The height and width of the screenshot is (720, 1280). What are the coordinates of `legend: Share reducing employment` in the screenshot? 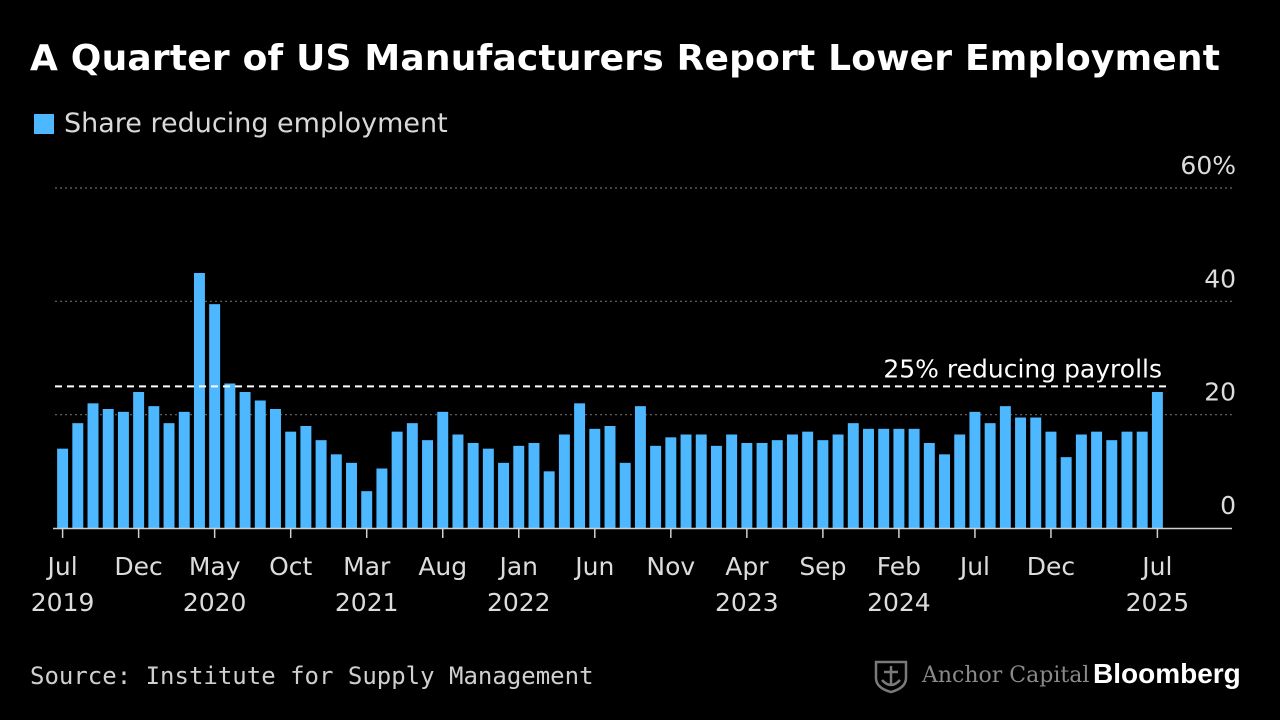 It's located at (241, 123).